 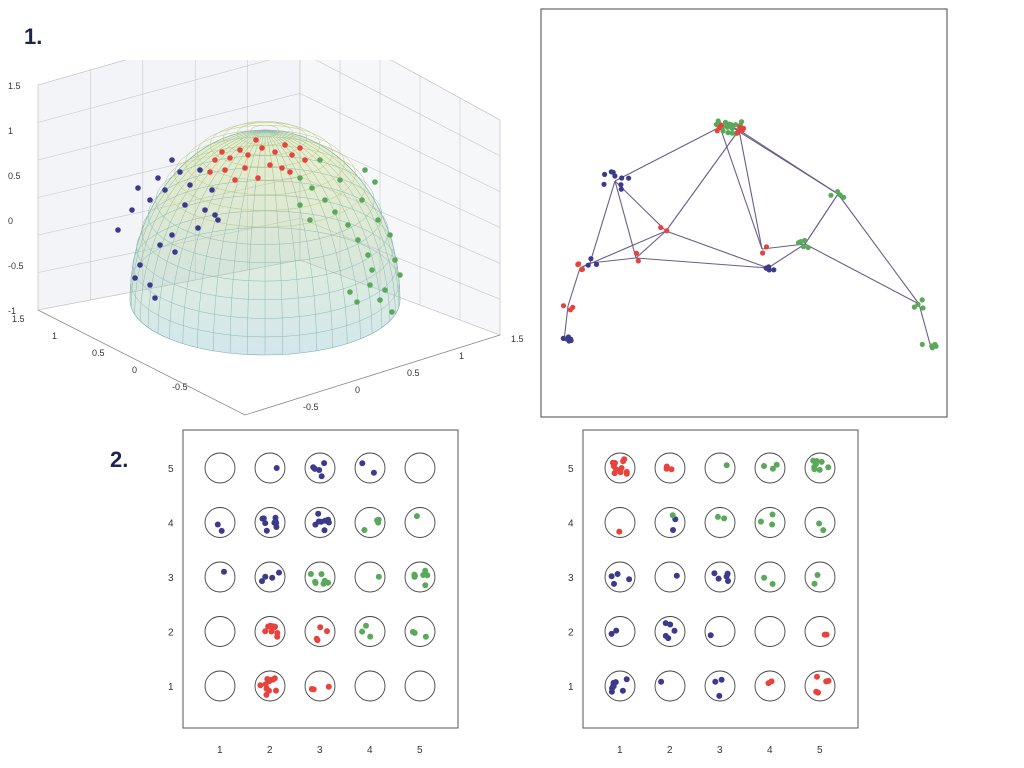 I want to click on som-grid-right: 1 2 3 4 5 1 2 3 4 5, so click(x=713, y=592).